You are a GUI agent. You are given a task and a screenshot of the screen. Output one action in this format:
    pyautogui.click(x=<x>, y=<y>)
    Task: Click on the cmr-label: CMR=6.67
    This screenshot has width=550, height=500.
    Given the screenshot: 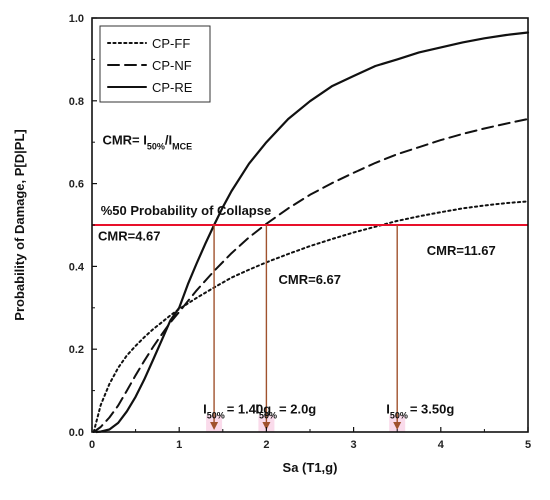 What is the action you would take?
    pyautogui.click(x=310, y=279)
    